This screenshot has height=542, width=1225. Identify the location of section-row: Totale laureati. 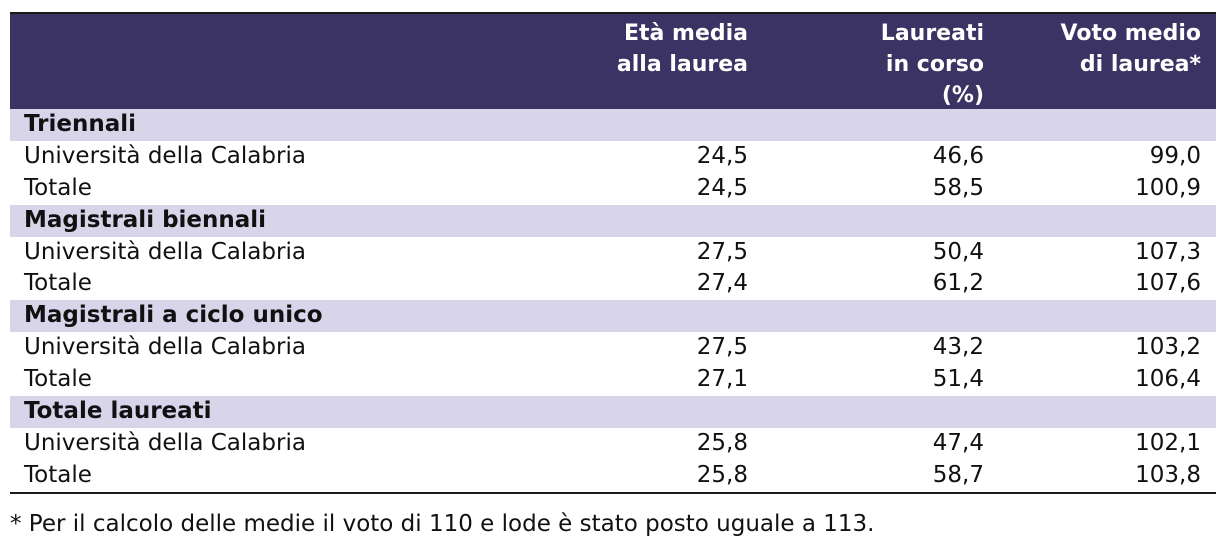
(613, 412).